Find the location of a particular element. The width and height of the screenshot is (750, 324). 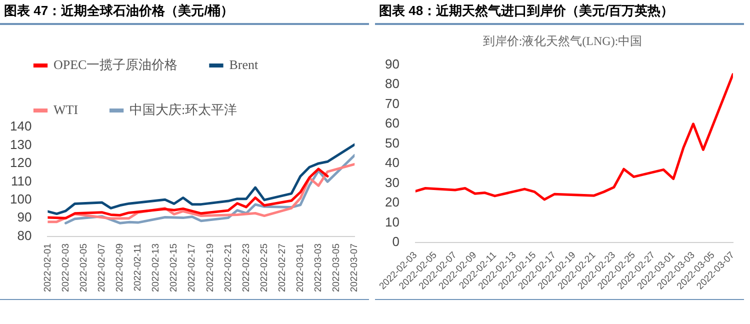

legend-label: Brent is located at coordinates (243, 64).